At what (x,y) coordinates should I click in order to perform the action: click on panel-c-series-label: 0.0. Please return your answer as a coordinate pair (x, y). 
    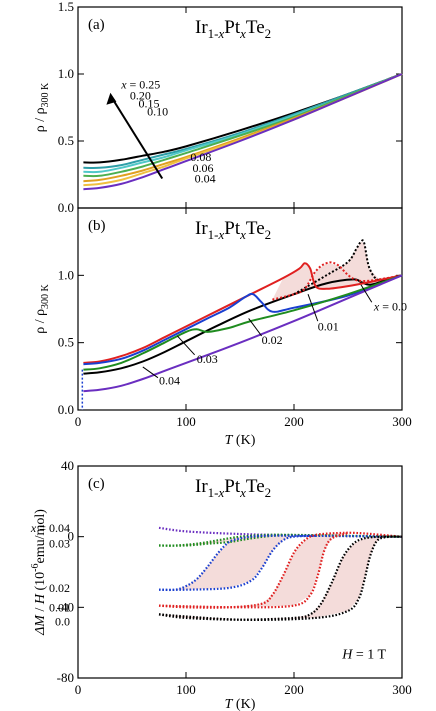
    Looking at the image, I should click on (62, 621).